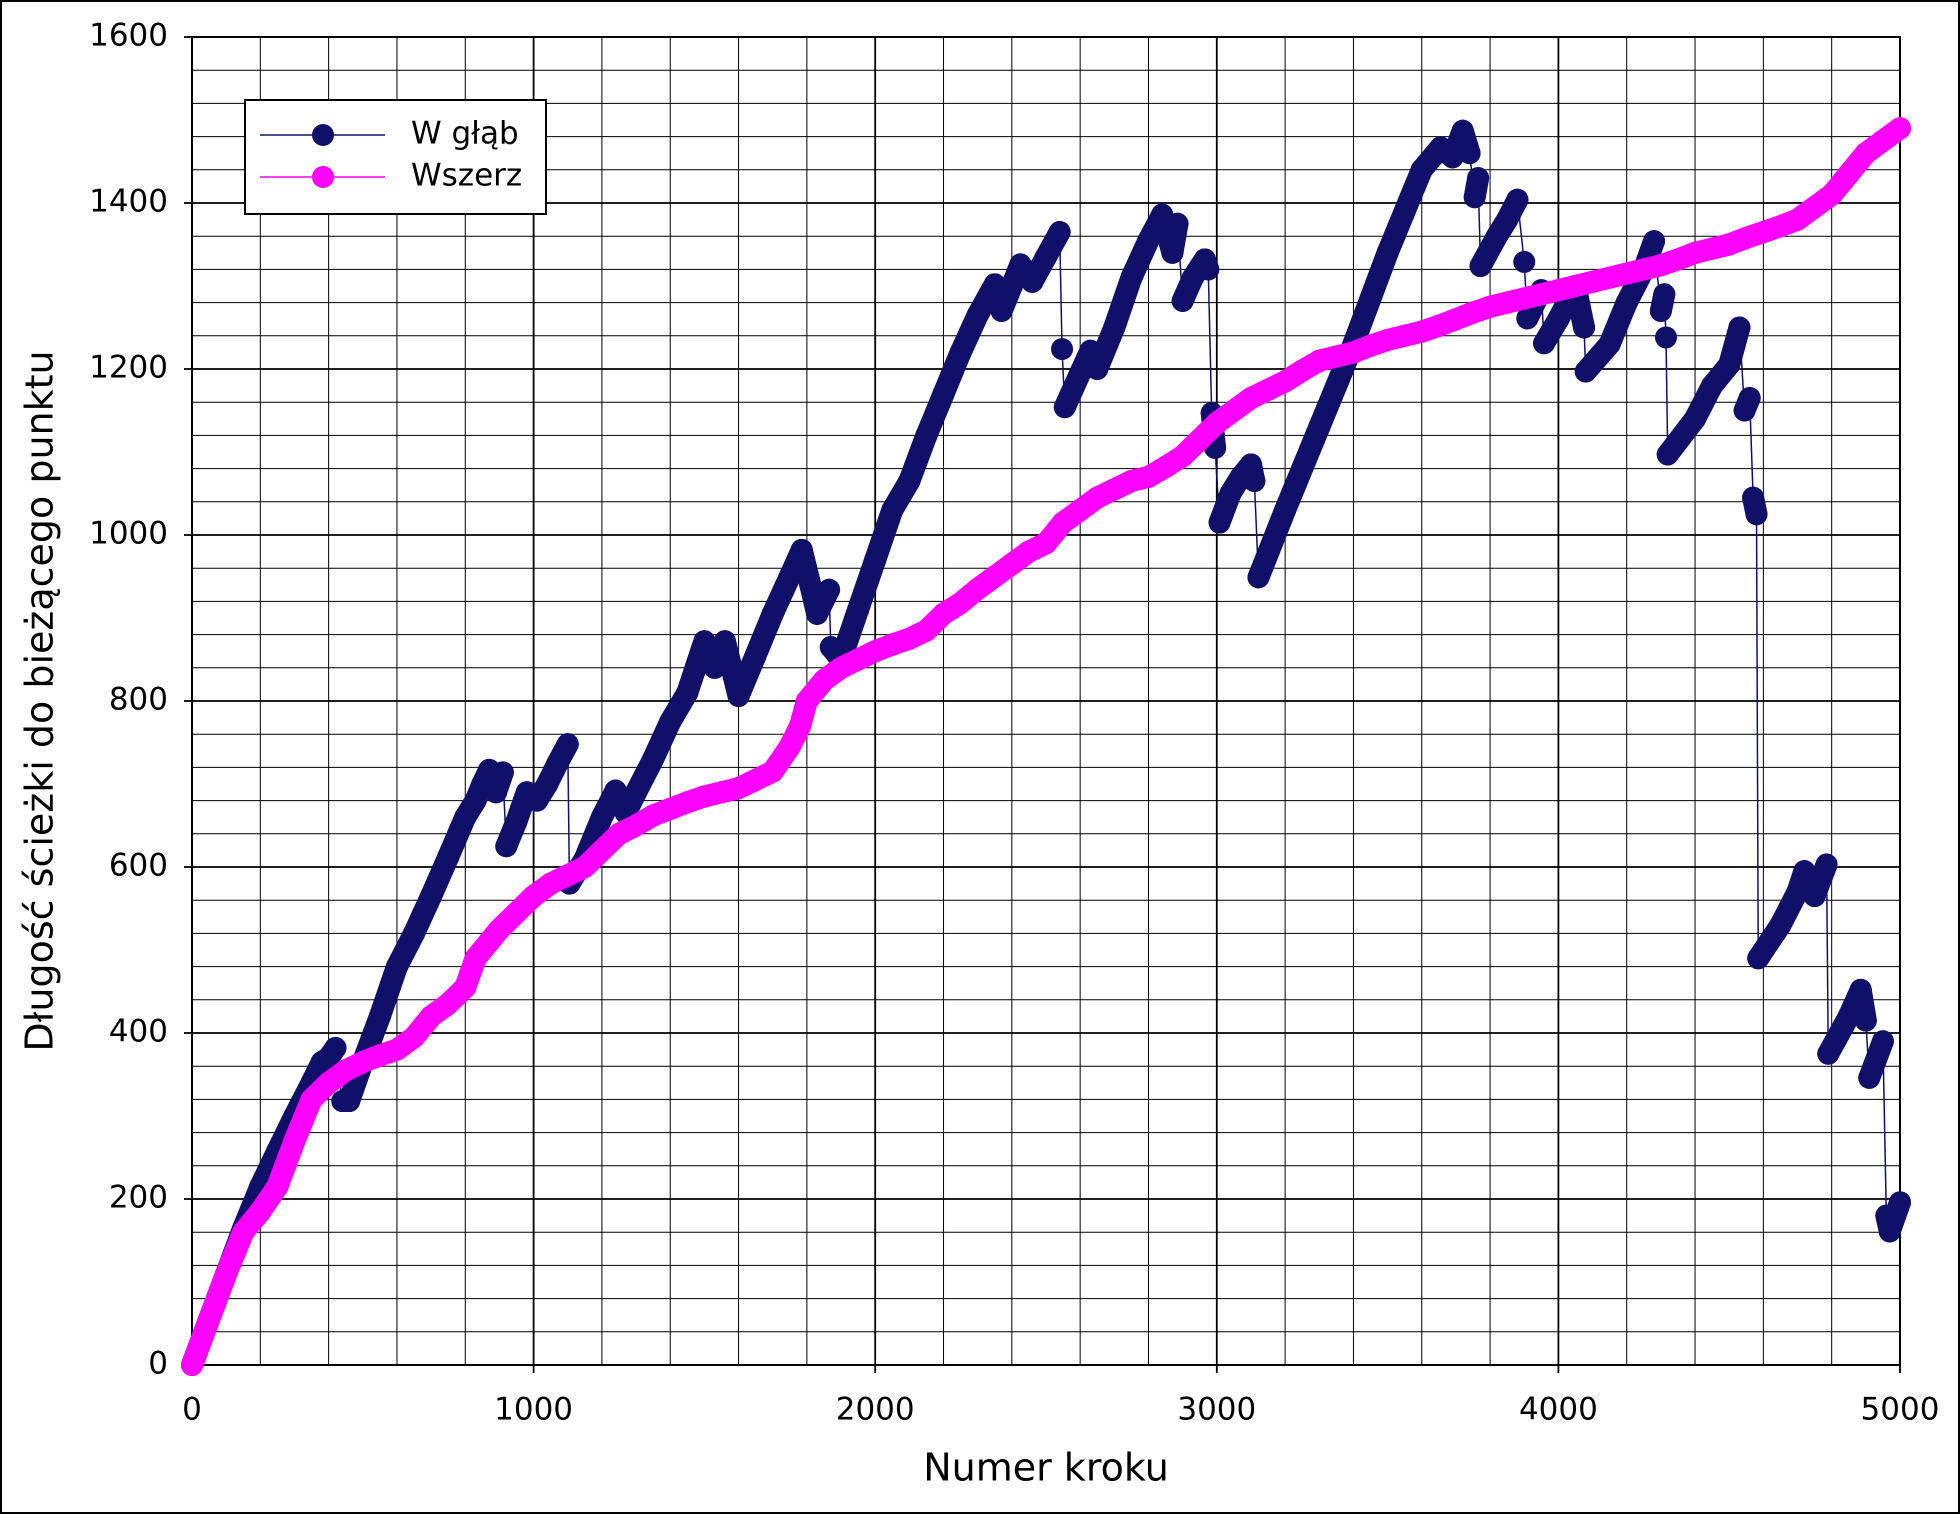  Describe the element at coordinates (192, 1410) in the screenshot. I see `x-tick-label: 0` at that location.